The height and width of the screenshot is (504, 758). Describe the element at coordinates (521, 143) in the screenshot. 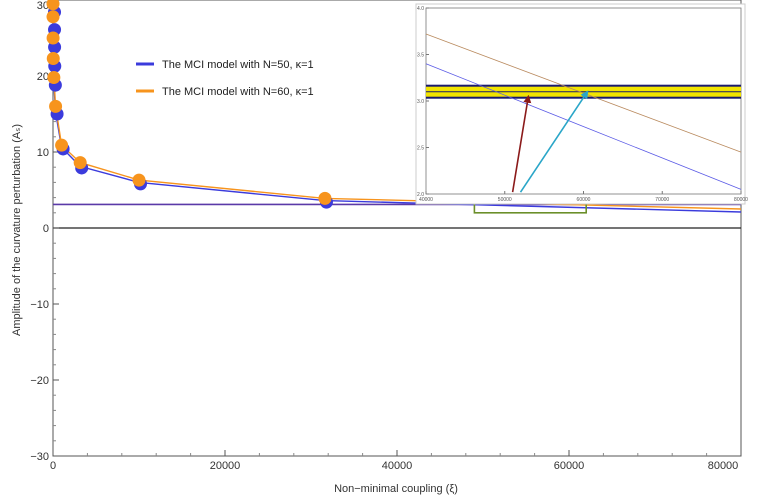

I see `inset-arrow-red` at that location.